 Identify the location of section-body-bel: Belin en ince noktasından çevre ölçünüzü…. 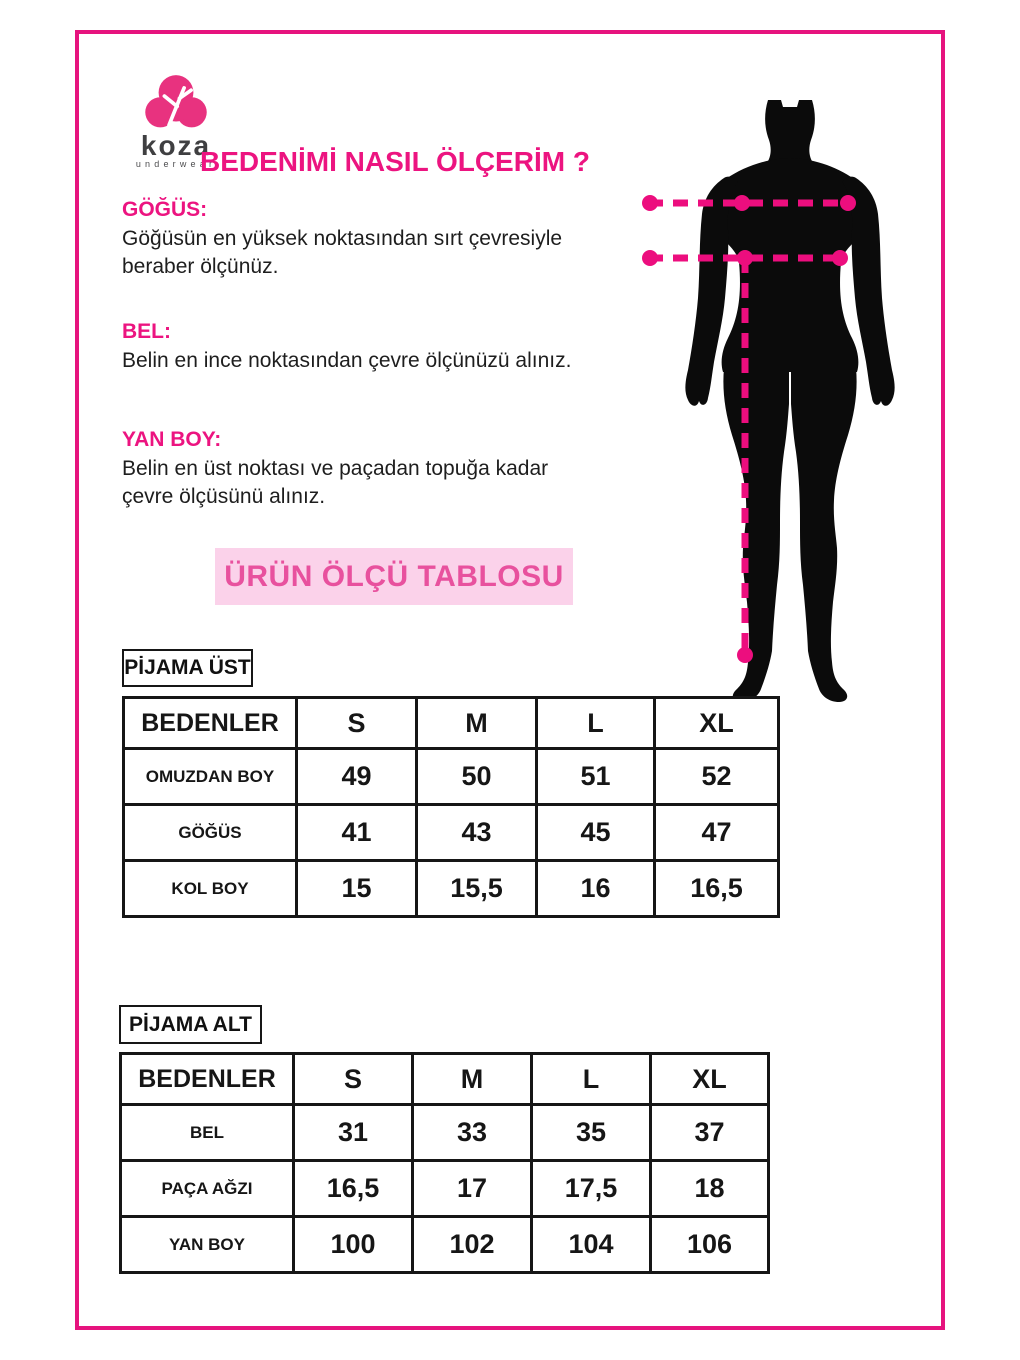
(347, 360).